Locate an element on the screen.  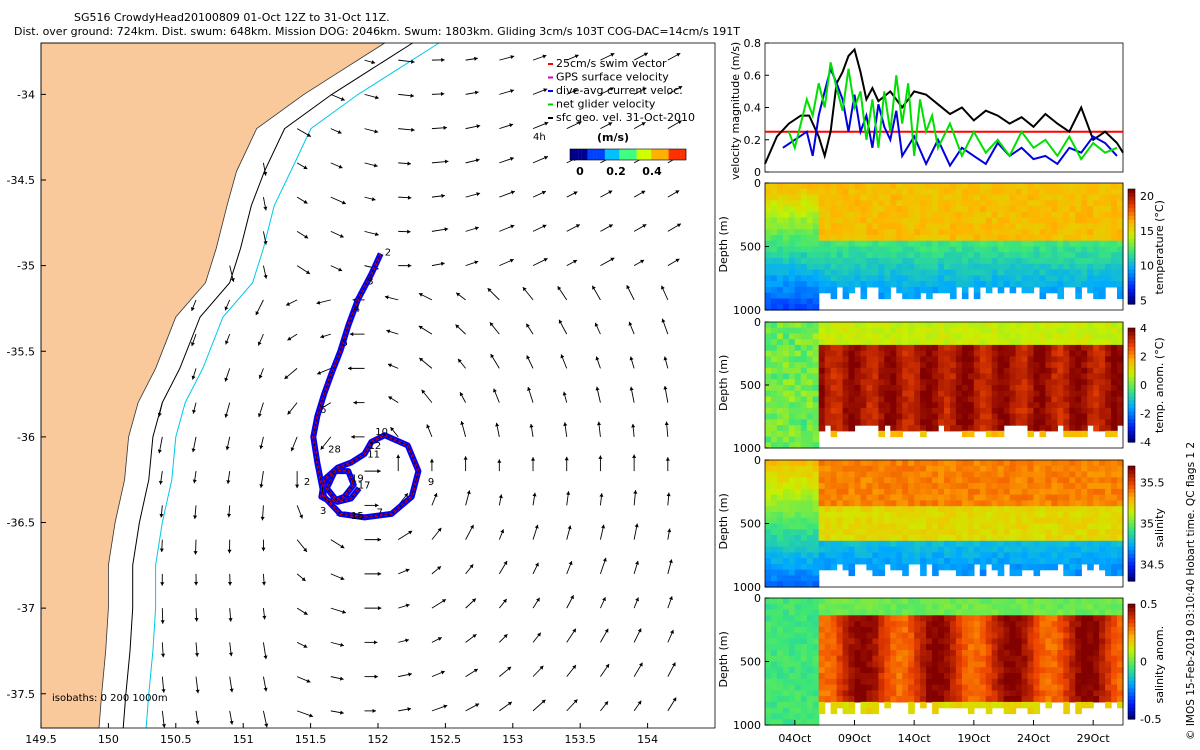
temp-anom-colorbar-cell is located at coordinates (1131, 402).